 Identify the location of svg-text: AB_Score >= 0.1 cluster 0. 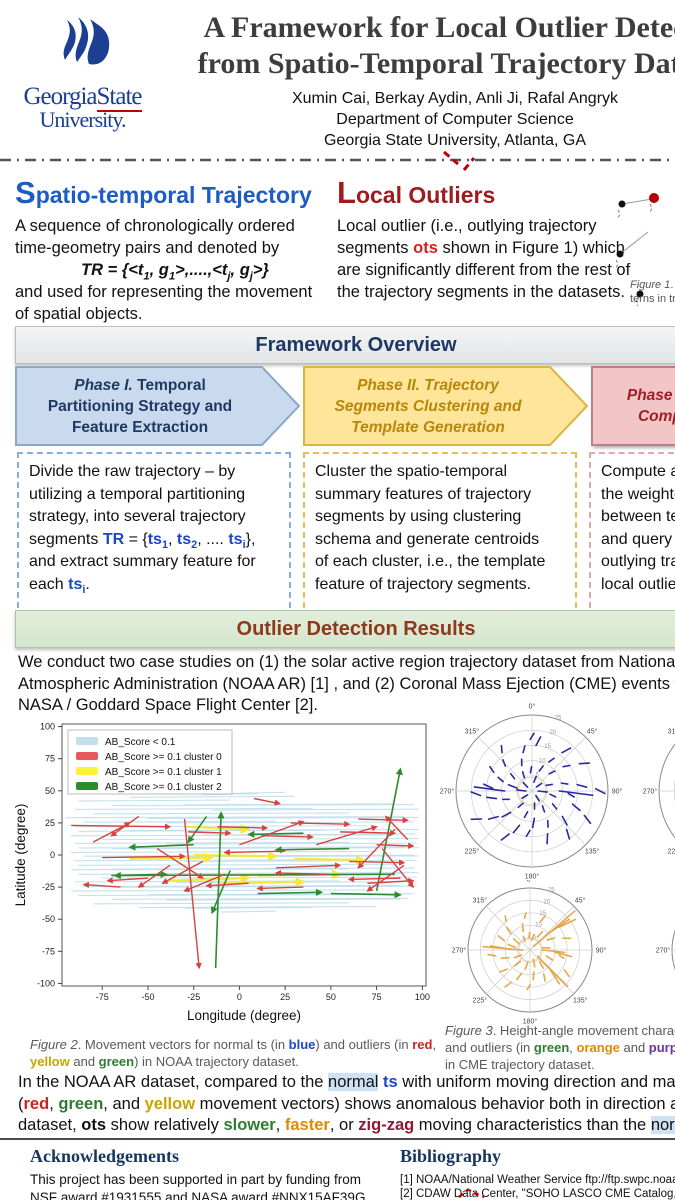
(163, 757).